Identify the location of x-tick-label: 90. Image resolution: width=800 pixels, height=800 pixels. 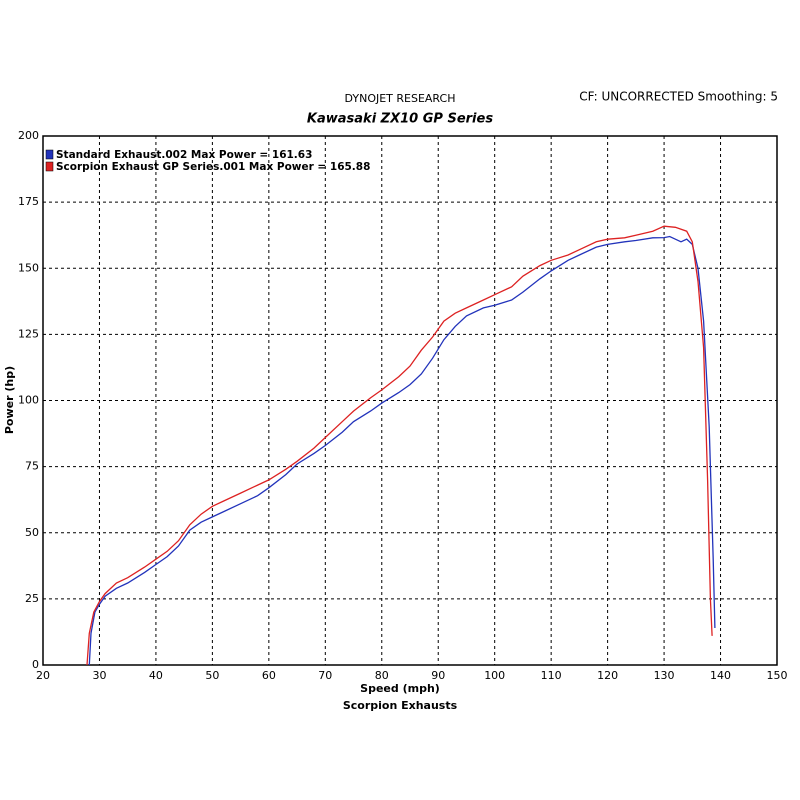
(438, 675).